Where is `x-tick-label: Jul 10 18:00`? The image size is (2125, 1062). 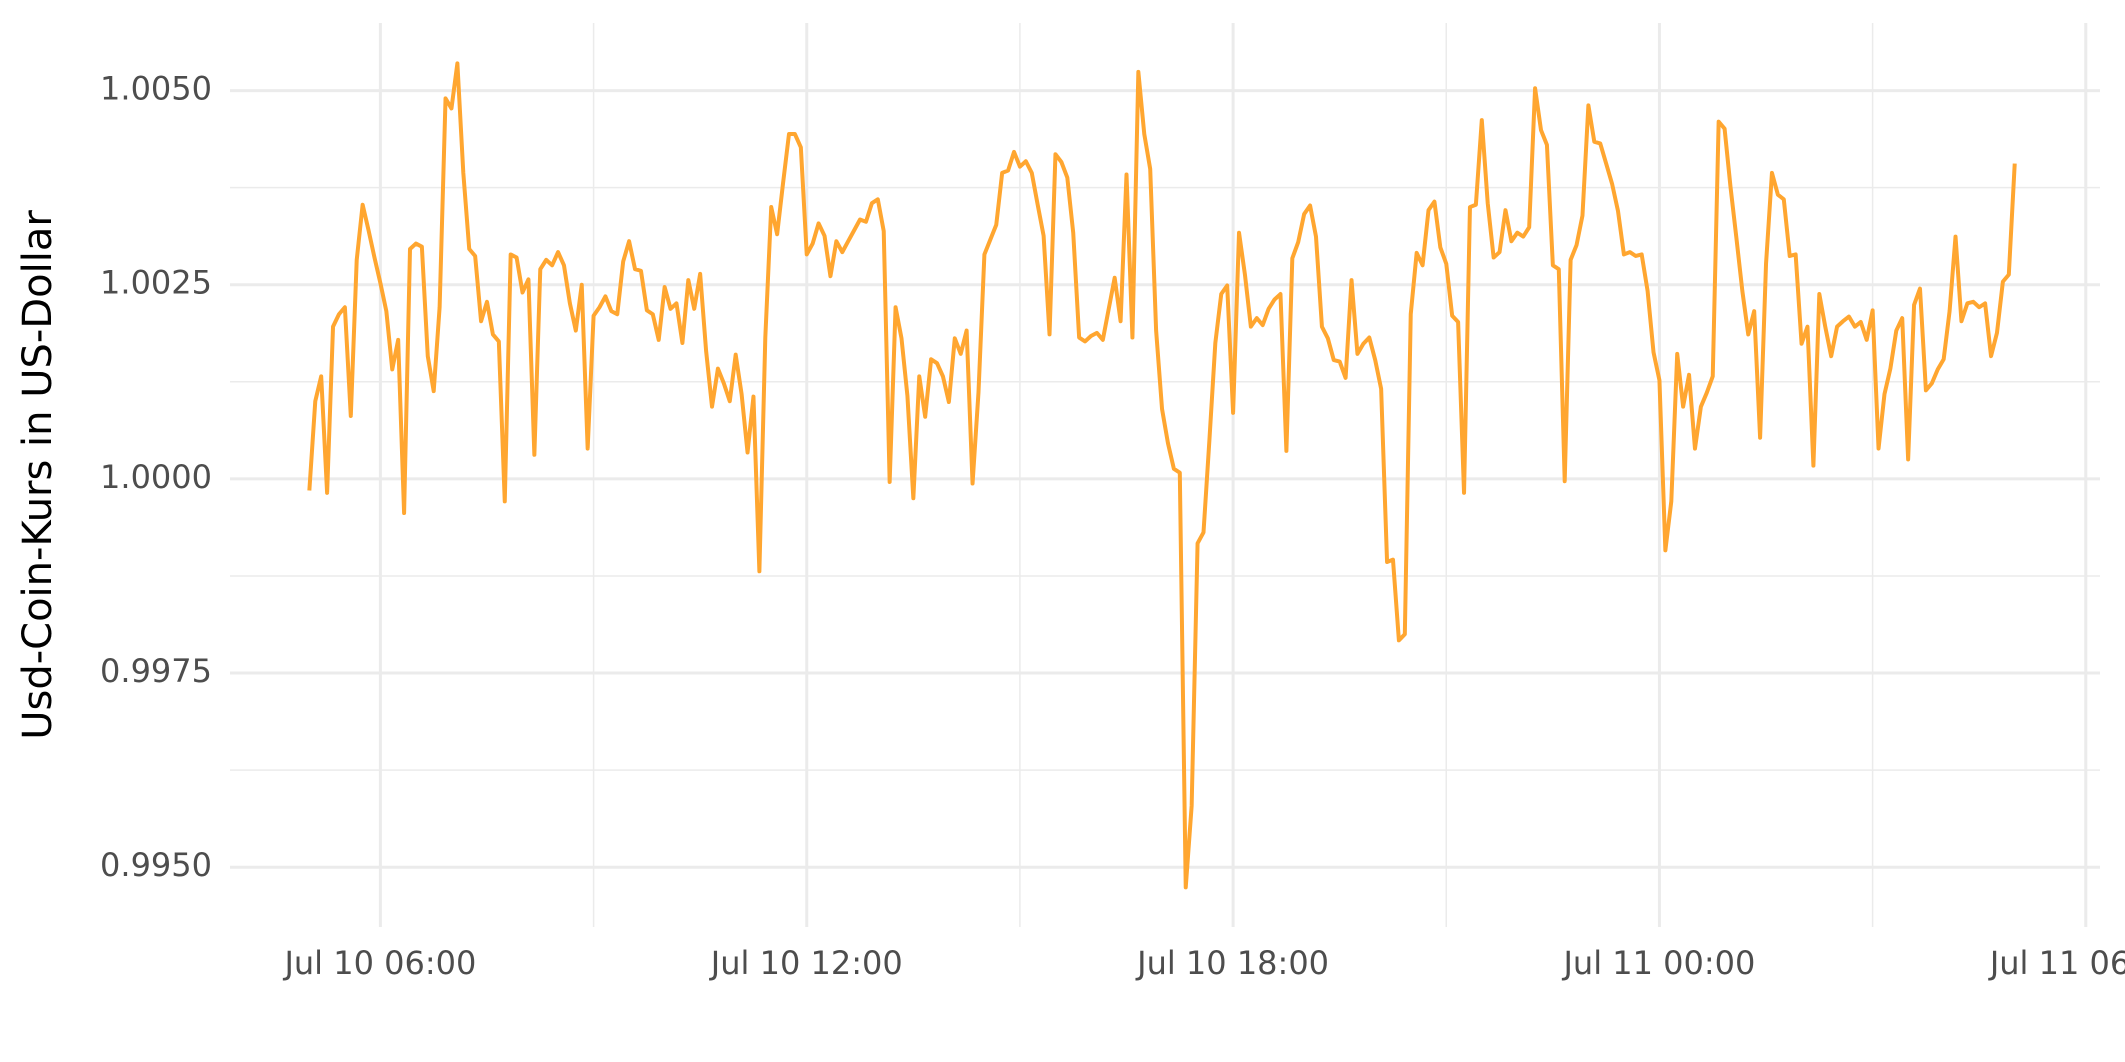
x-tick-label: Jul 10 18:00 is located at coordinates (1232, 963).